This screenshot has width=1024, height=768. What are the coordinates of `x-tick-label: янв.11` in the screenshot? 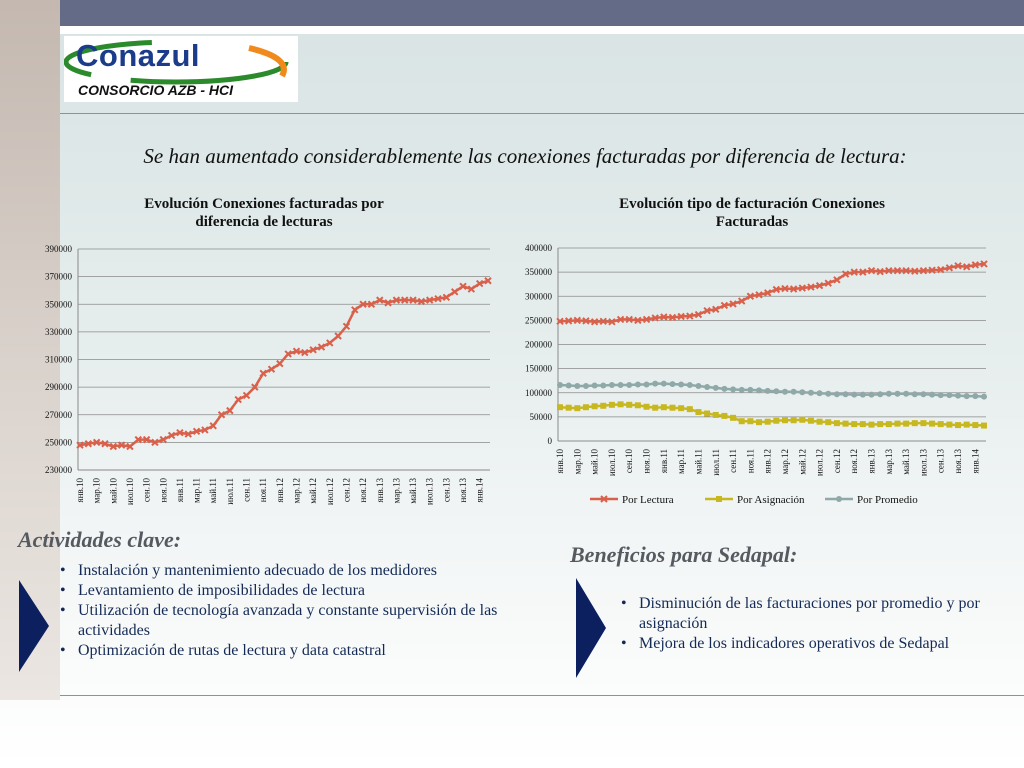 It's located at (664, 461).